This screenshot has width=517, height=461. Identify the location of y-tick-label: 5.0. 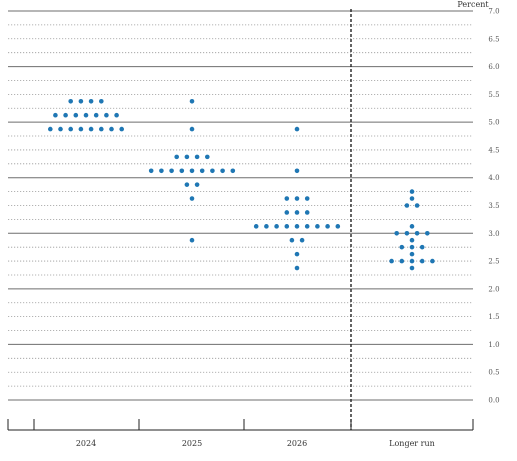
(493, 123).